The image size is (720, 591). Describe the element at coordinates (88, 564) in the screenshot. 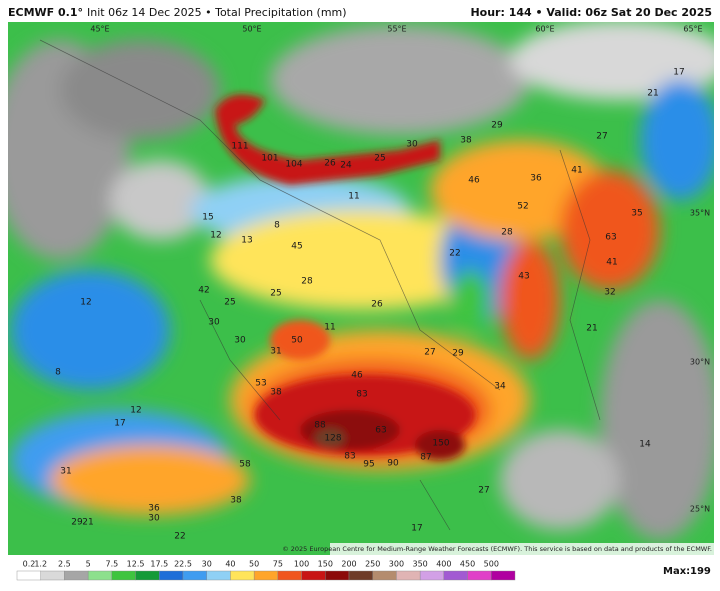

I see `colorbar-label: 5` at that location.